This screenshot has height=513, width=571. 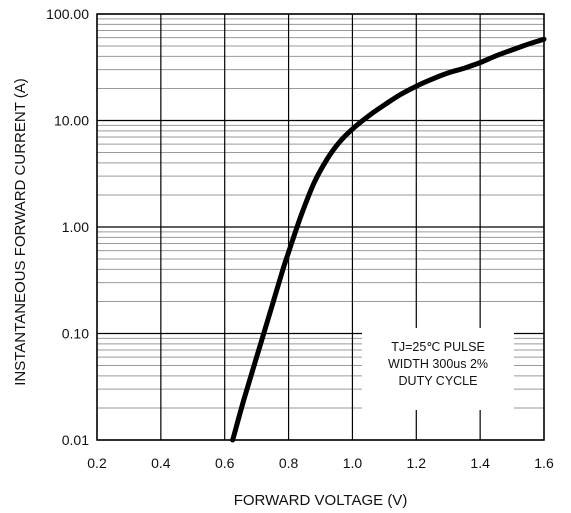 I want to click on annotation-background, so click(x=438, y=369).